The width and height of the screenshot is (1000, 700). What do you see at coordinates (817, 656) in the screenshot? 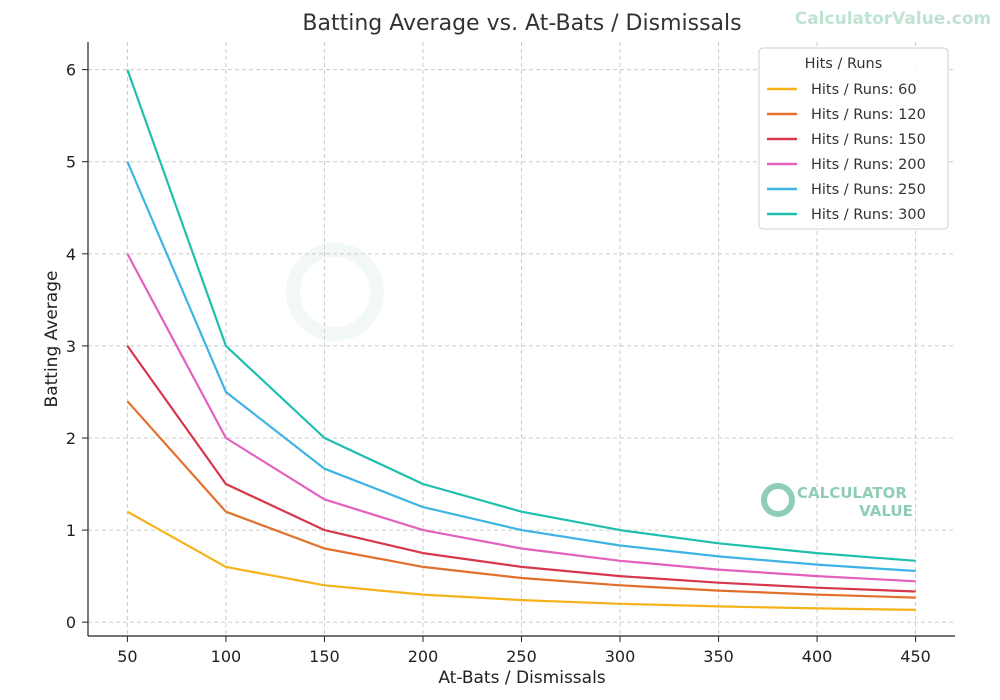
I see `x-tick-label: 400` at bounding box center [817, 656].